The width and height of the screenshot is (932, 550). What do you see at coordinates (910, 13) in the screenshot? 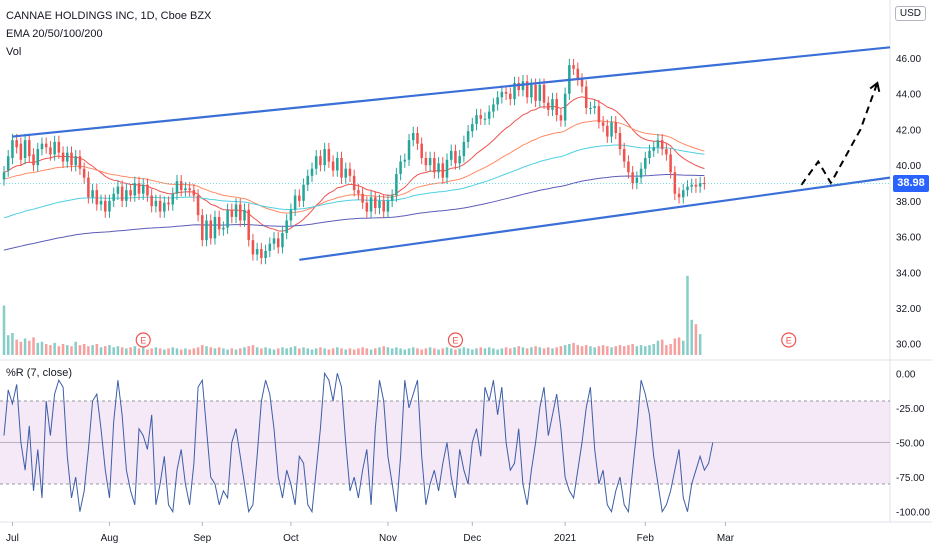
I see `currency-label: USD` at bounding box center [910, 13].